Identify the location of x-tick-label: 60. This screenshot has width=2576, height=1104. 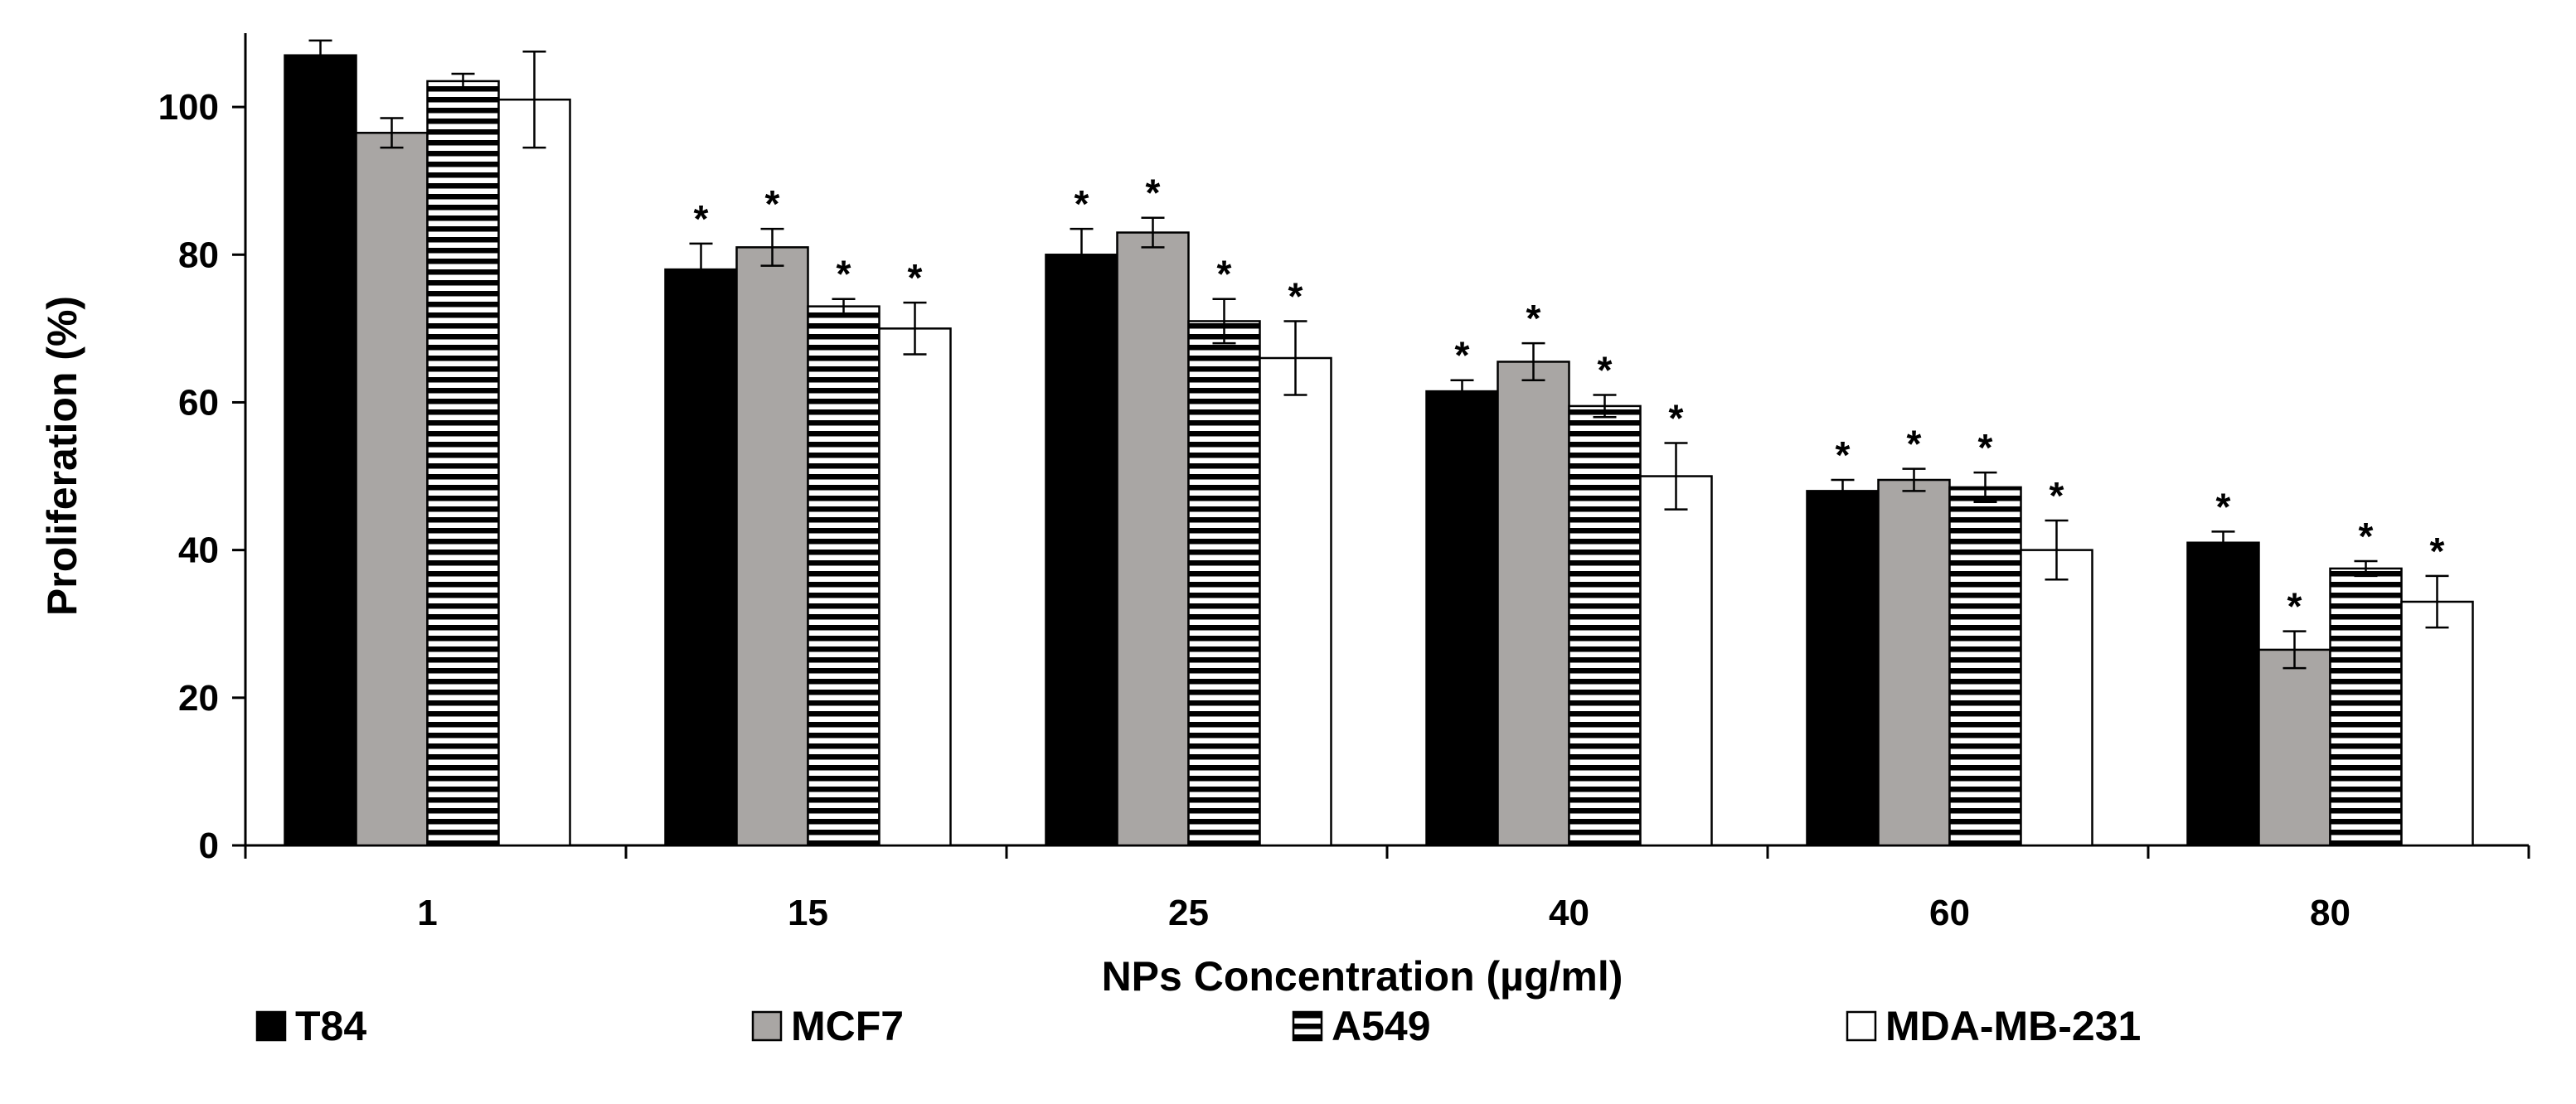
(1949, 913).